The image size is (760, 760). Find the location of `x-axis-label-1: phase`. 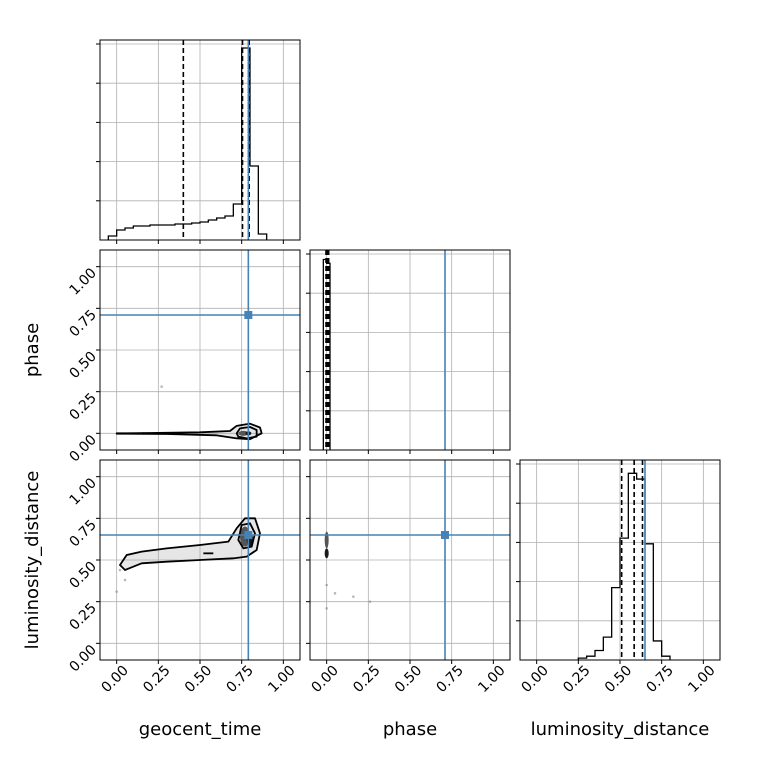

x-axis-label-1: phase is located at coordinates (410, 729).